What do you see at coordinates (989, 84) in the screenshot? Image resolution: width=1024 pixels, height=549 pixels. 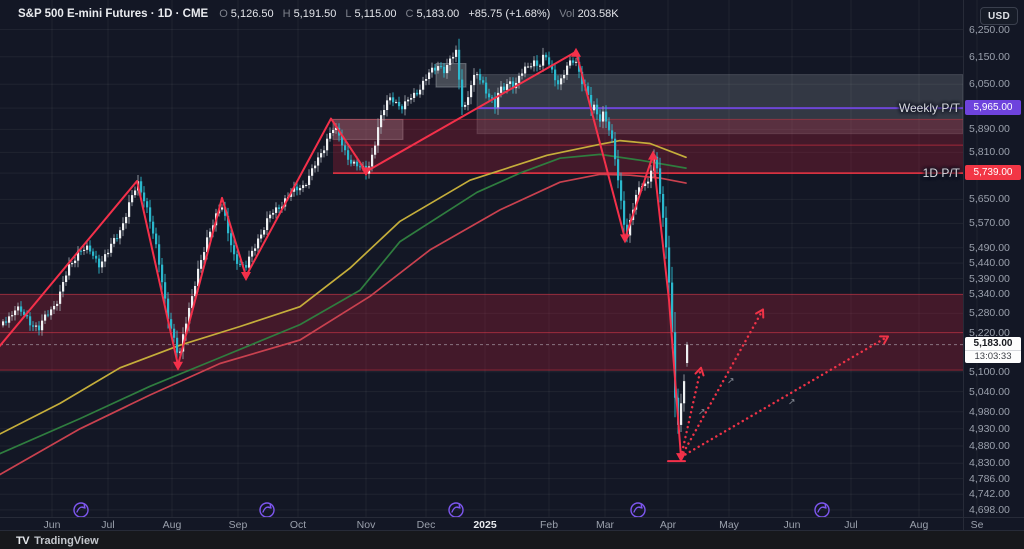 I see `price-axis-label: 6,050.00` at bounding box center [989, 84].